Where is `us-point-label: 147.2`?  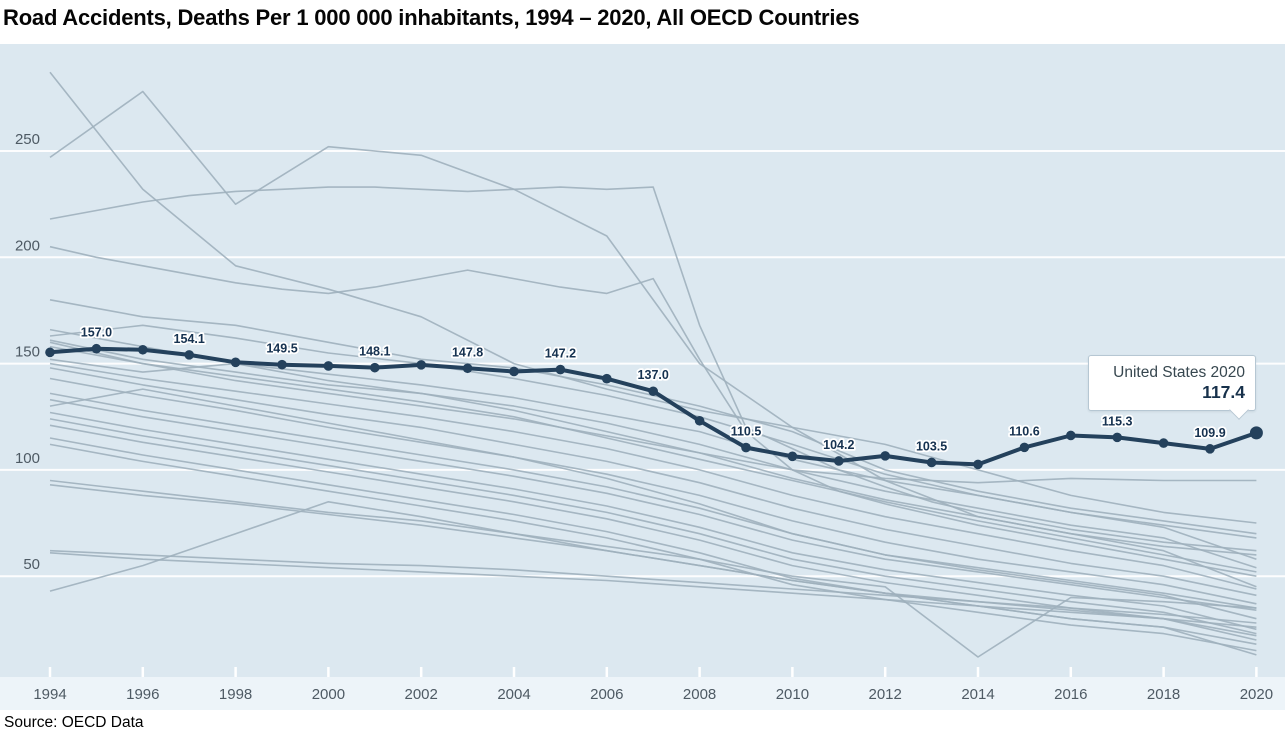 us-point-label: 147.2 is located at coordinates (560, 354).